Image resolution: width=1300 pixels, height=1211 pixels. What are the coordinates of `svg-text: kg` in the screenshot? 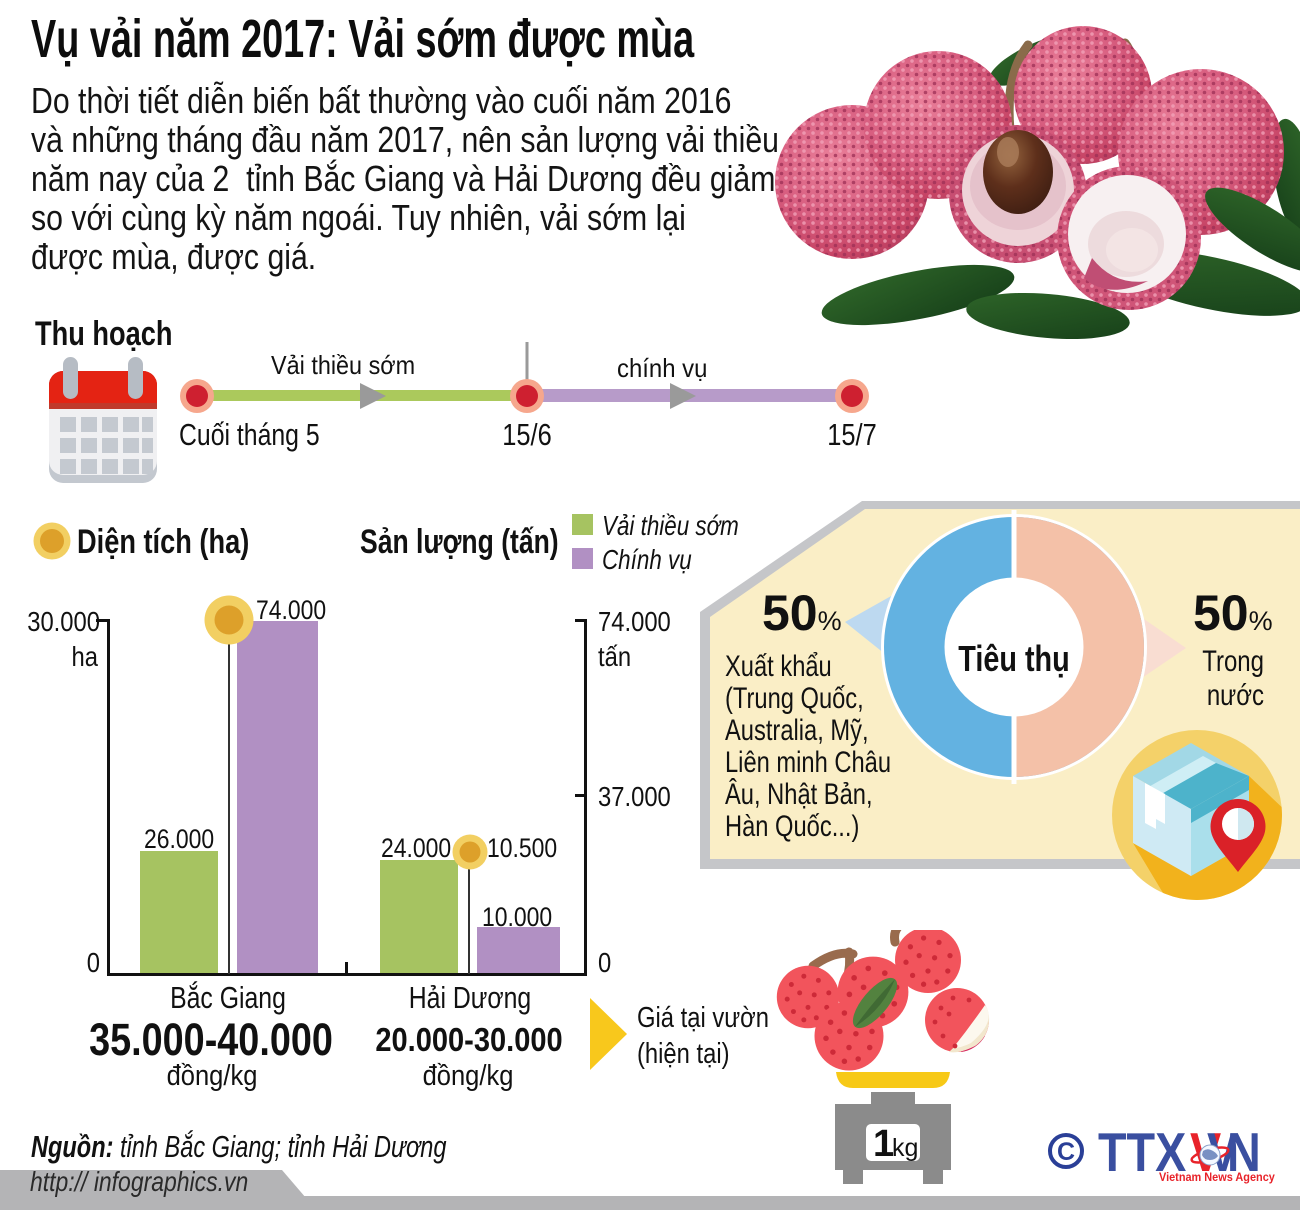 It's located at (905, 1148).